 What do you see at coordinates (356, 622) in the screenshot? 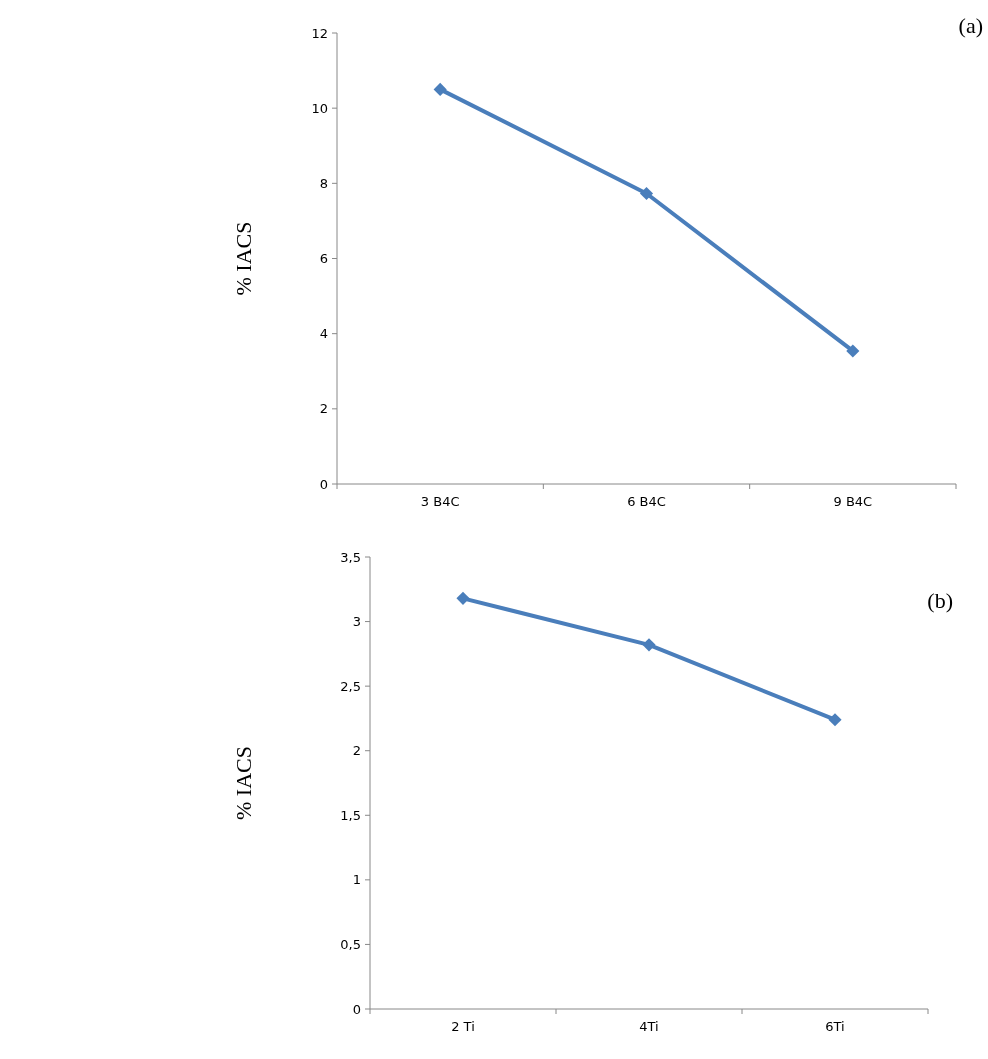
I see `y-tick-label: 3` at bounding box center [356, 622].